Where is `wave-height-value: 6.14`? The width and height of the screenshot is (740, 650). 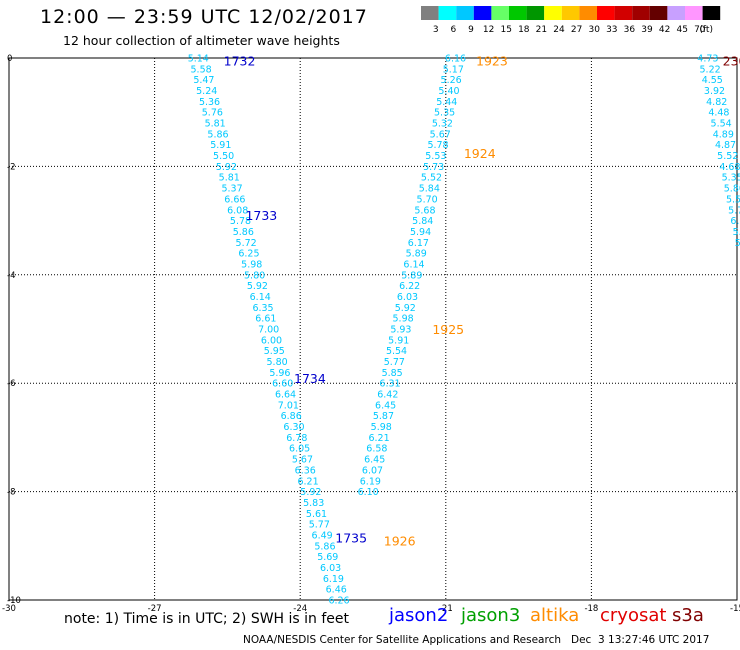 wave-height-value: 6.14 is located at coordinates (413, 264).